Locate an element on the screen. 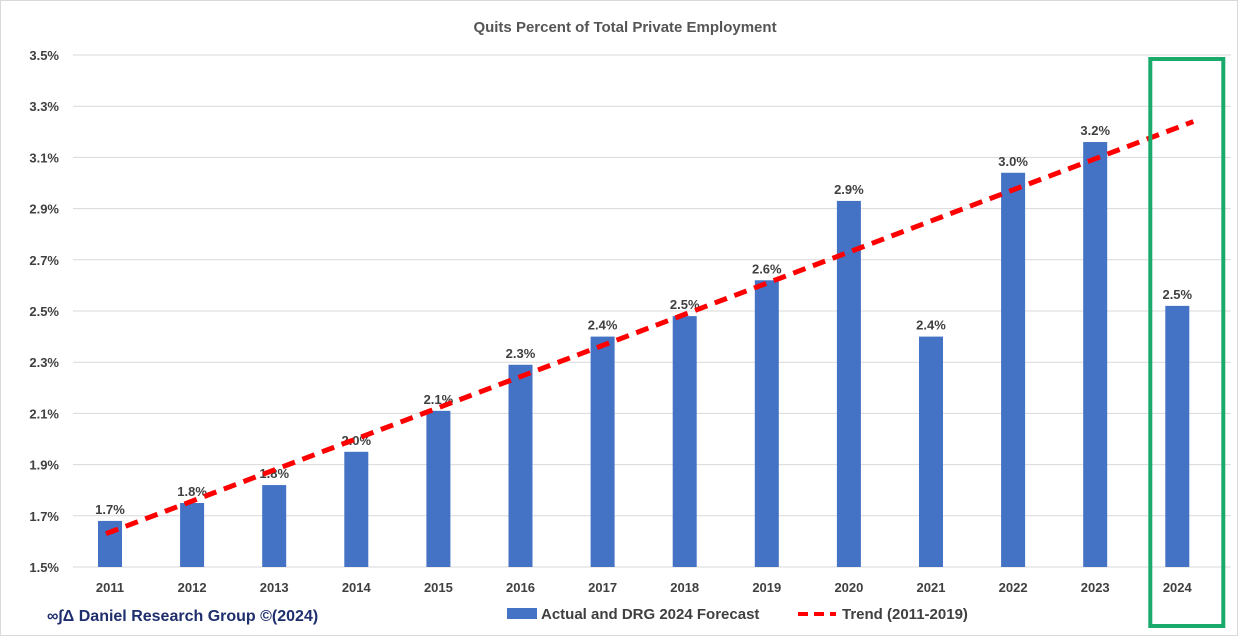 This screenshot has width=1238, height=642. y-tick-label: 2.3% is located at coordinates (44, 362).